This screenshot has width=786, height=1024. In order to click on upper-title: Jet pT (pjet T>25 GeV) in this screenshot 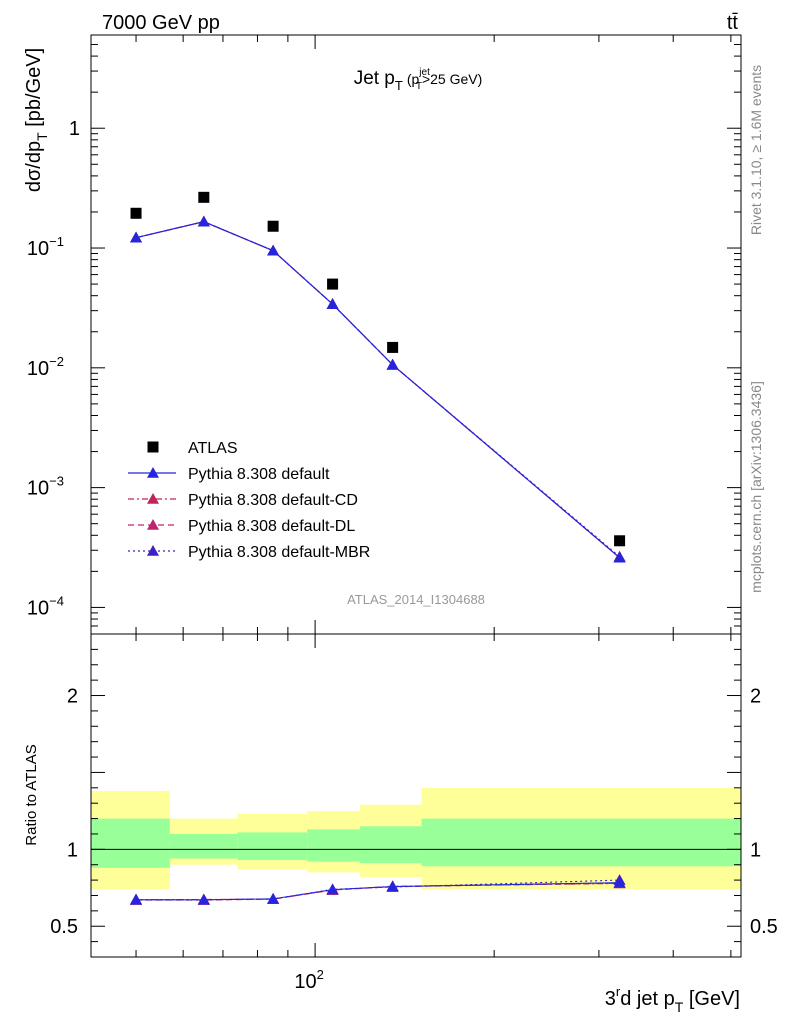, I will do `click(418, 80)`.